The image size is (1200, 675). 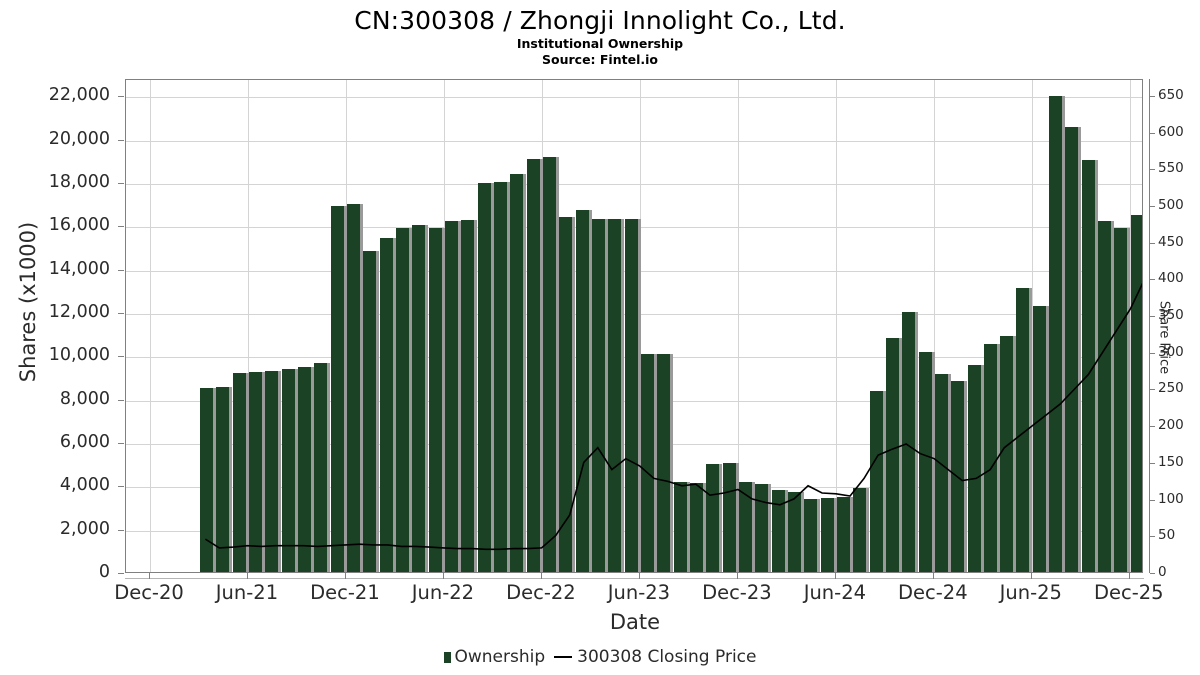 I want to click on x-axis-tick-label: Jun-24, so click(x=835, y=592).